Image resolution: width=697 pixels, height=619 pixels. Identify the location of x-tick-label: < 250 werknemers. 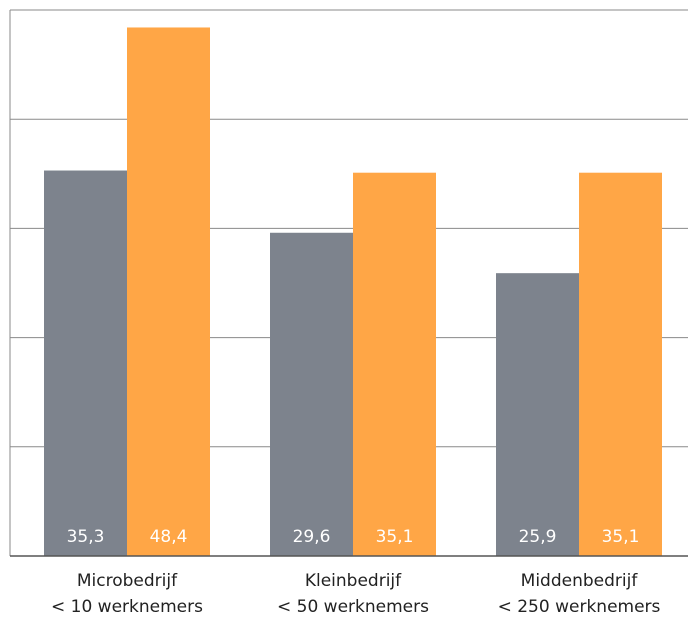
(579, 607).